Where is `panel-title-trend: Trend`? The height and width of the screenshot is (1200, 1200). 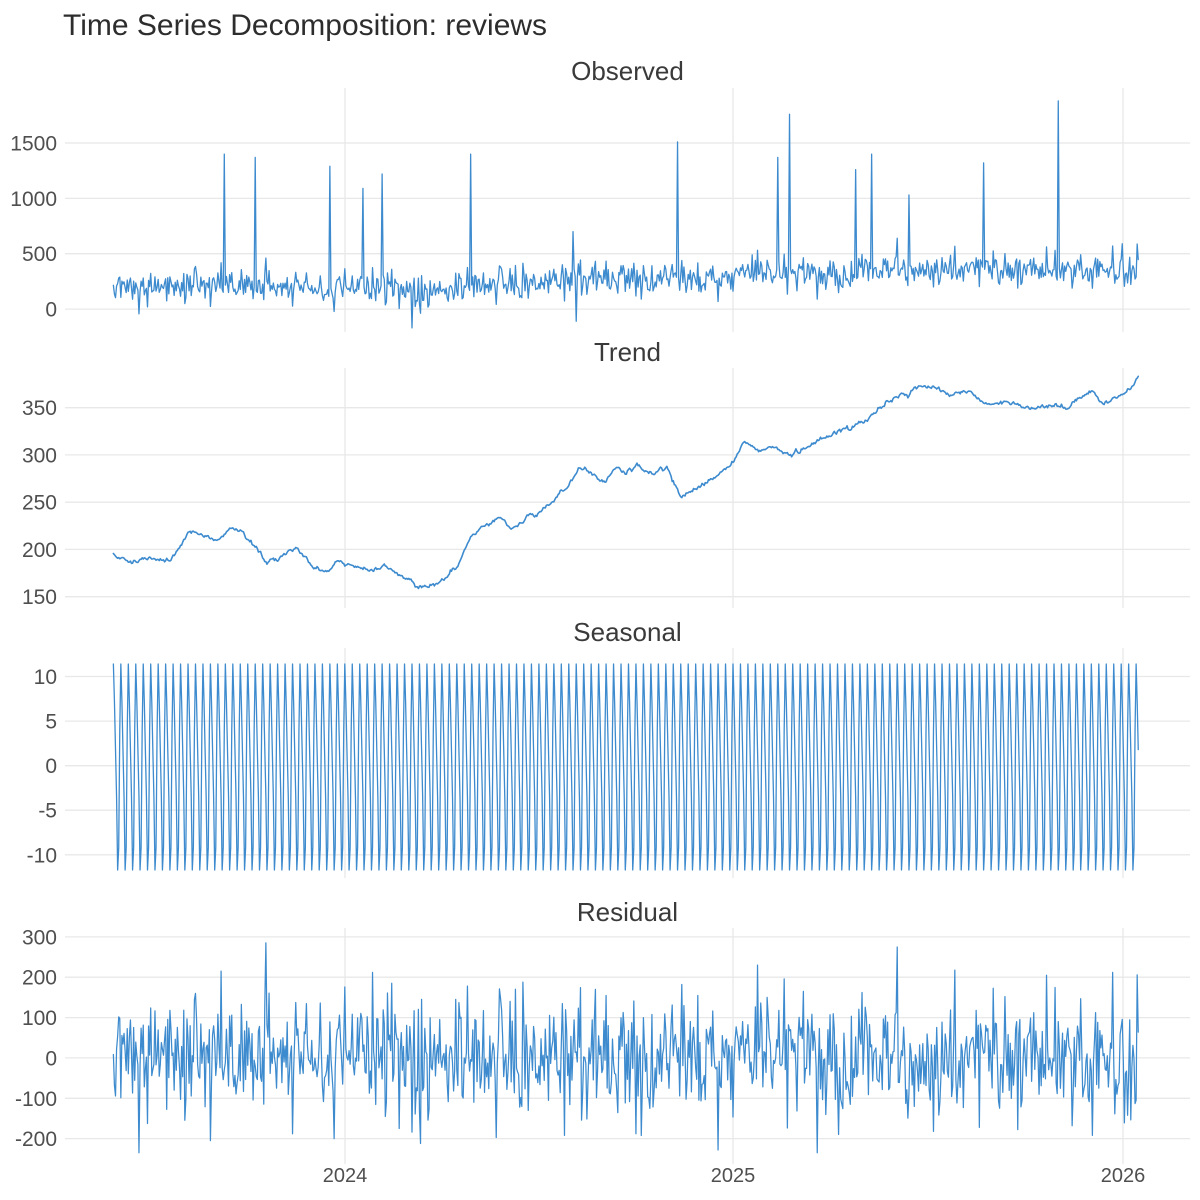
panel-title-trend: Trend is located at coordinates (627, 352).